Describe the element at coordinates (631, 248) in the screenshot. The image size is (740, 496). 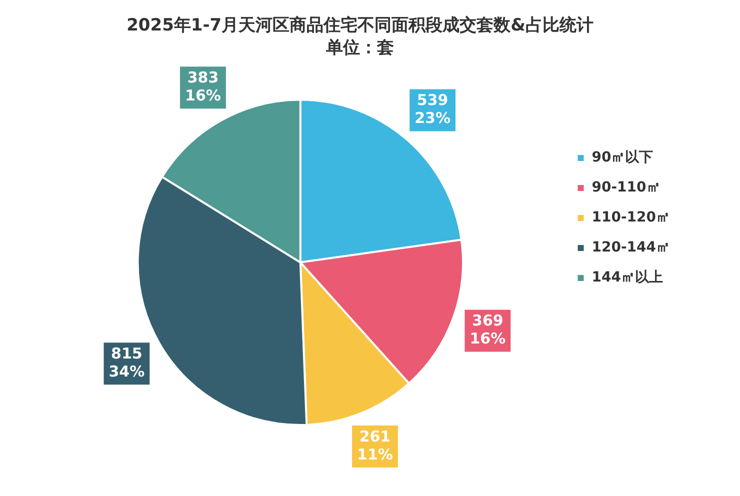
I see `legend-label: 120-144㎡` at that location.